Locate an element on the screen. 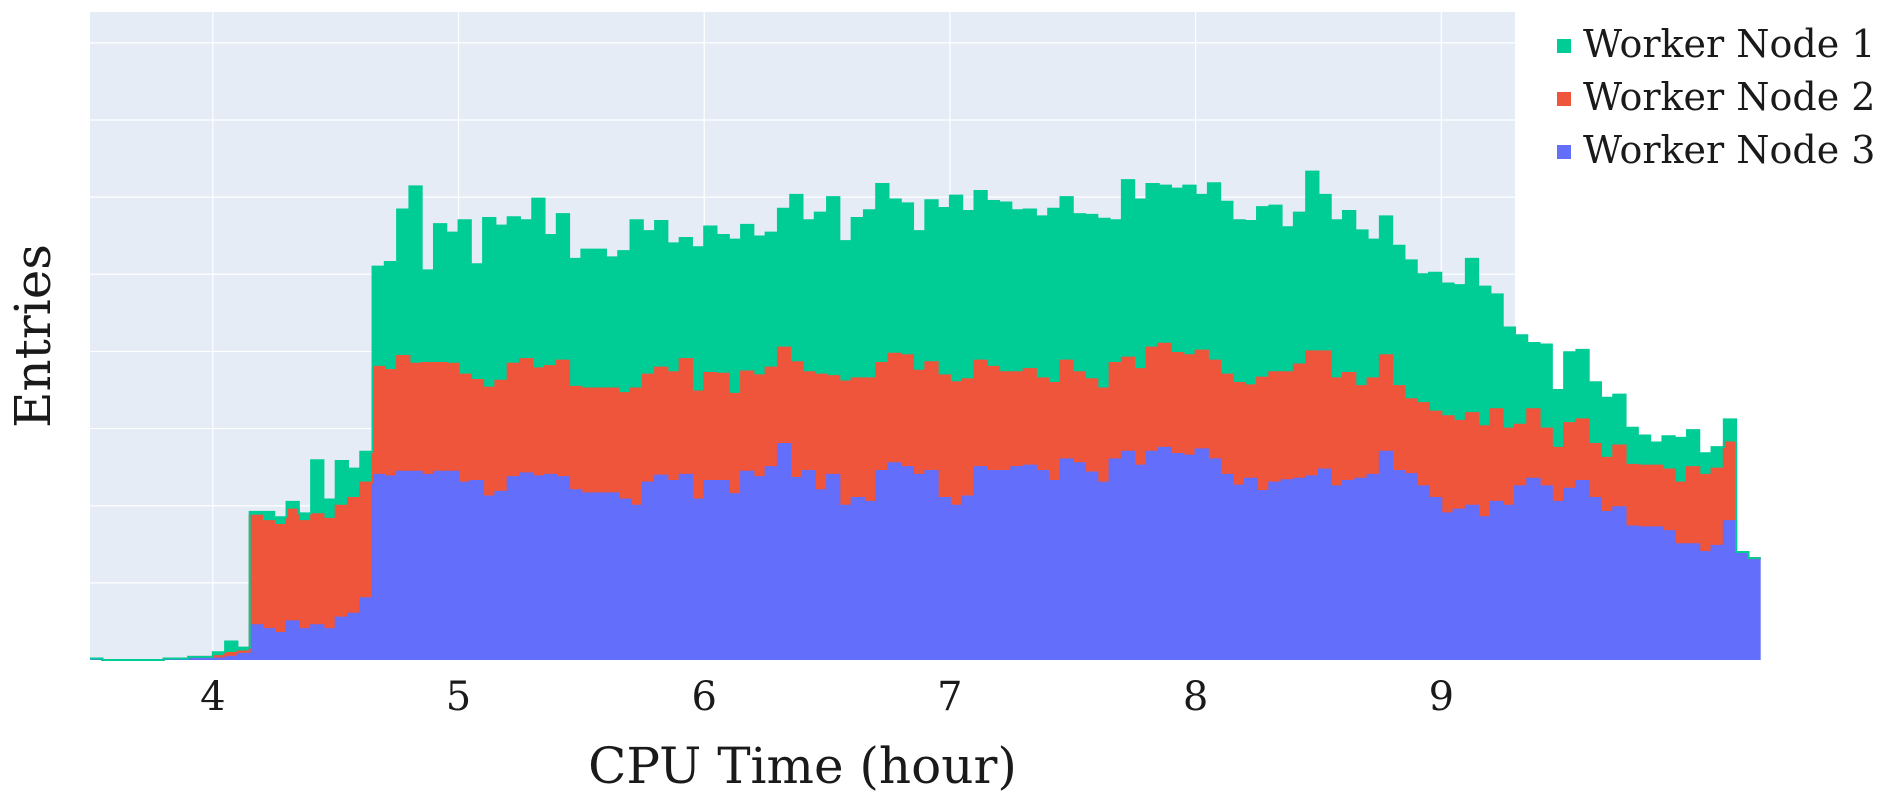 Image resolution: width=1885 pixels, height=804 pixels. x-tick-label: 7 is located at coordinates (949, 697).